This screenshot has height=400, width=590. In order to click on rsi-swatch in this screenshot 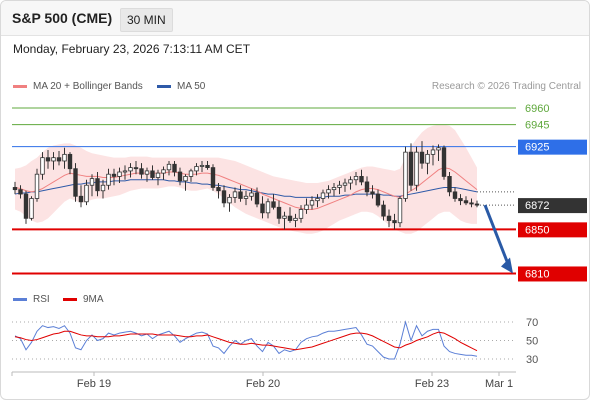, I will do `click(20, 299)`.